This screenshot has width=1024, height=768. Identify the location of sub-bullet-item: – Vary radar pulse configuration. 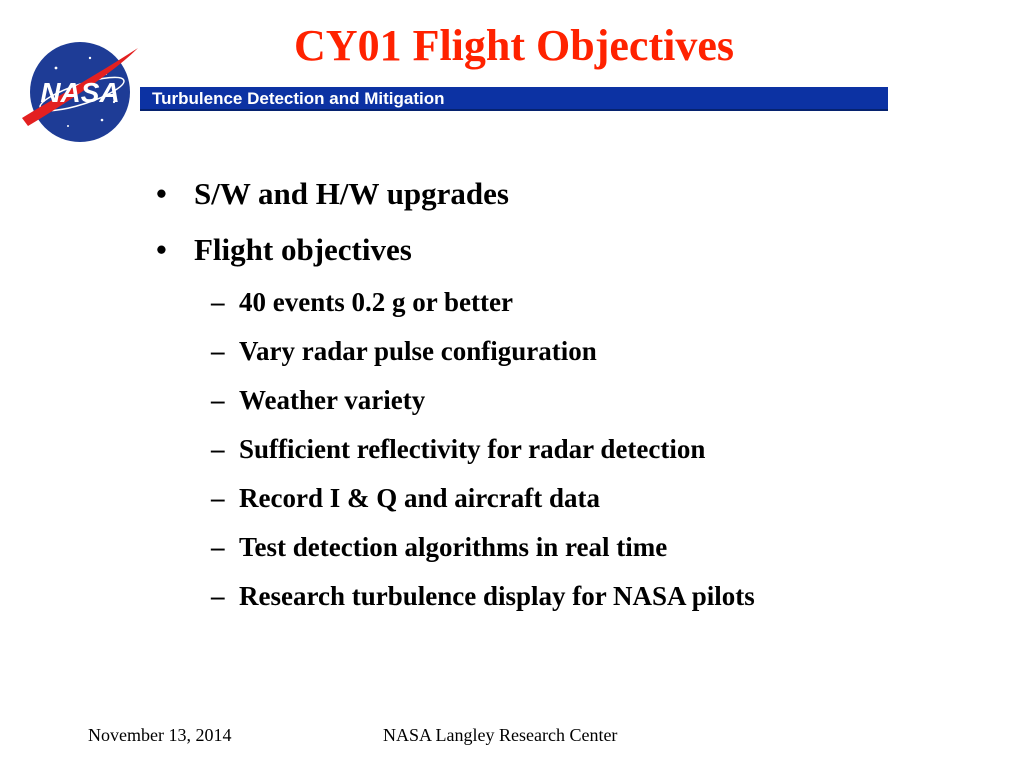
(510, 351).